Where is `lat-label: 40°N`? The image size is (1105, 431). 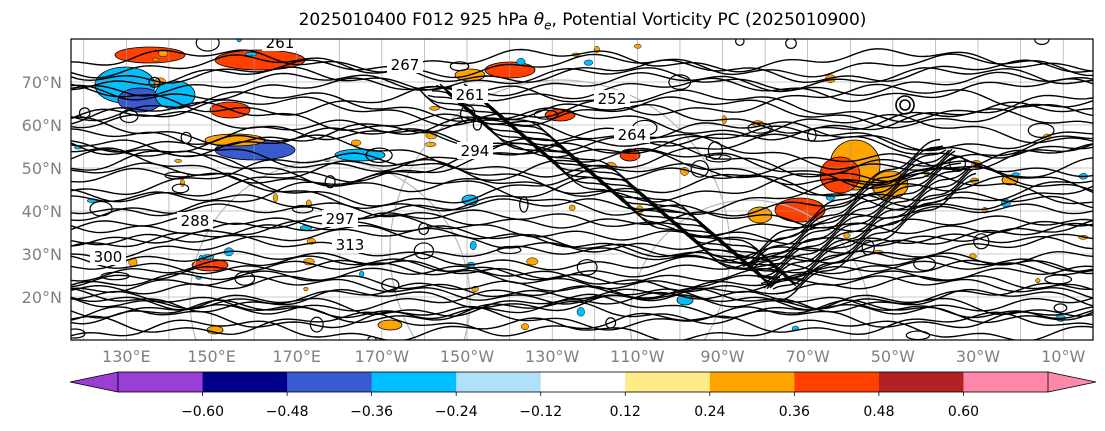 lat-label: 40°N is located at coordinates (42, 211).